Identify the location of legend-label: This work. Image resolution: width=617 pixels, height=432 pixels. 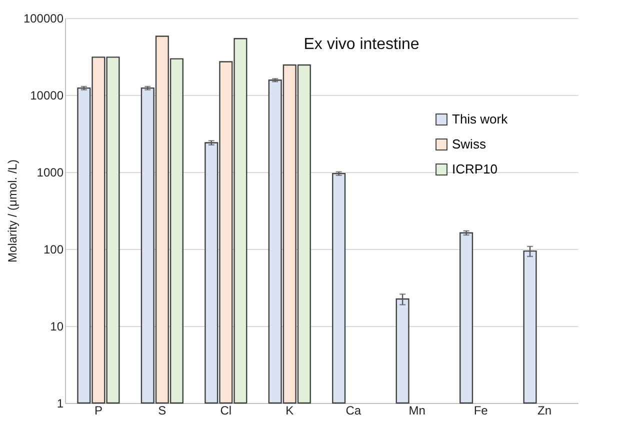
(480, 119).